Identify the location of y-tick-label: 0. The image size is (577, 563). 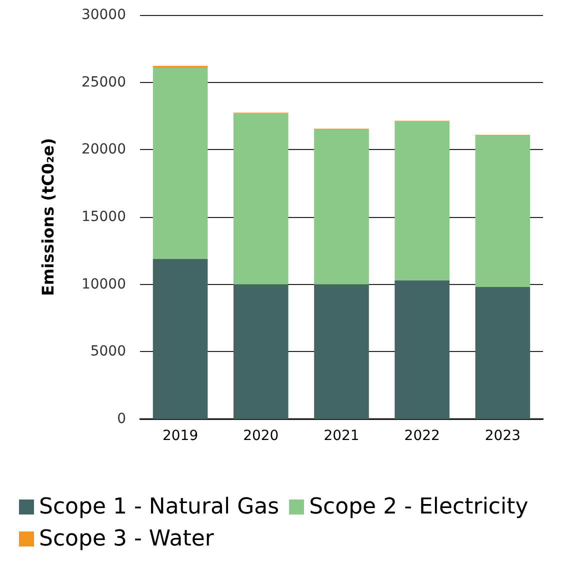
(121, 419).